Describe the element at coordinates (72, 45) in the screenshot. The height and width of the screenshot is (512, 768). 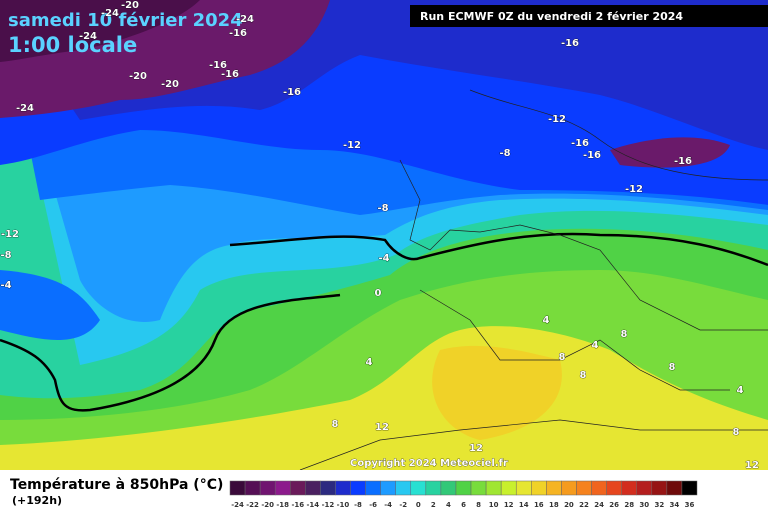
I see `time-text: 1:00 locale` at that location.